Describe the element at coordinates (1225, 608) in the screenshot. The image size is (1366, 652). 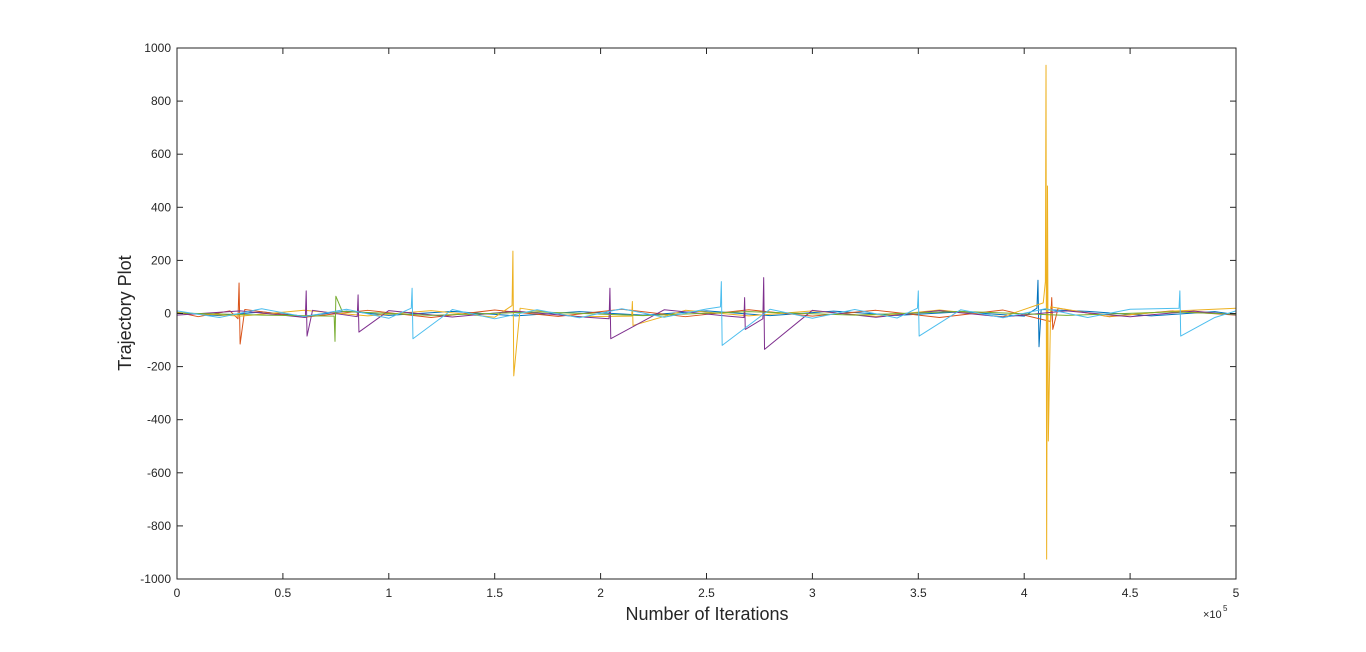
I see `x-multiplier-exponent: 5` at that location.